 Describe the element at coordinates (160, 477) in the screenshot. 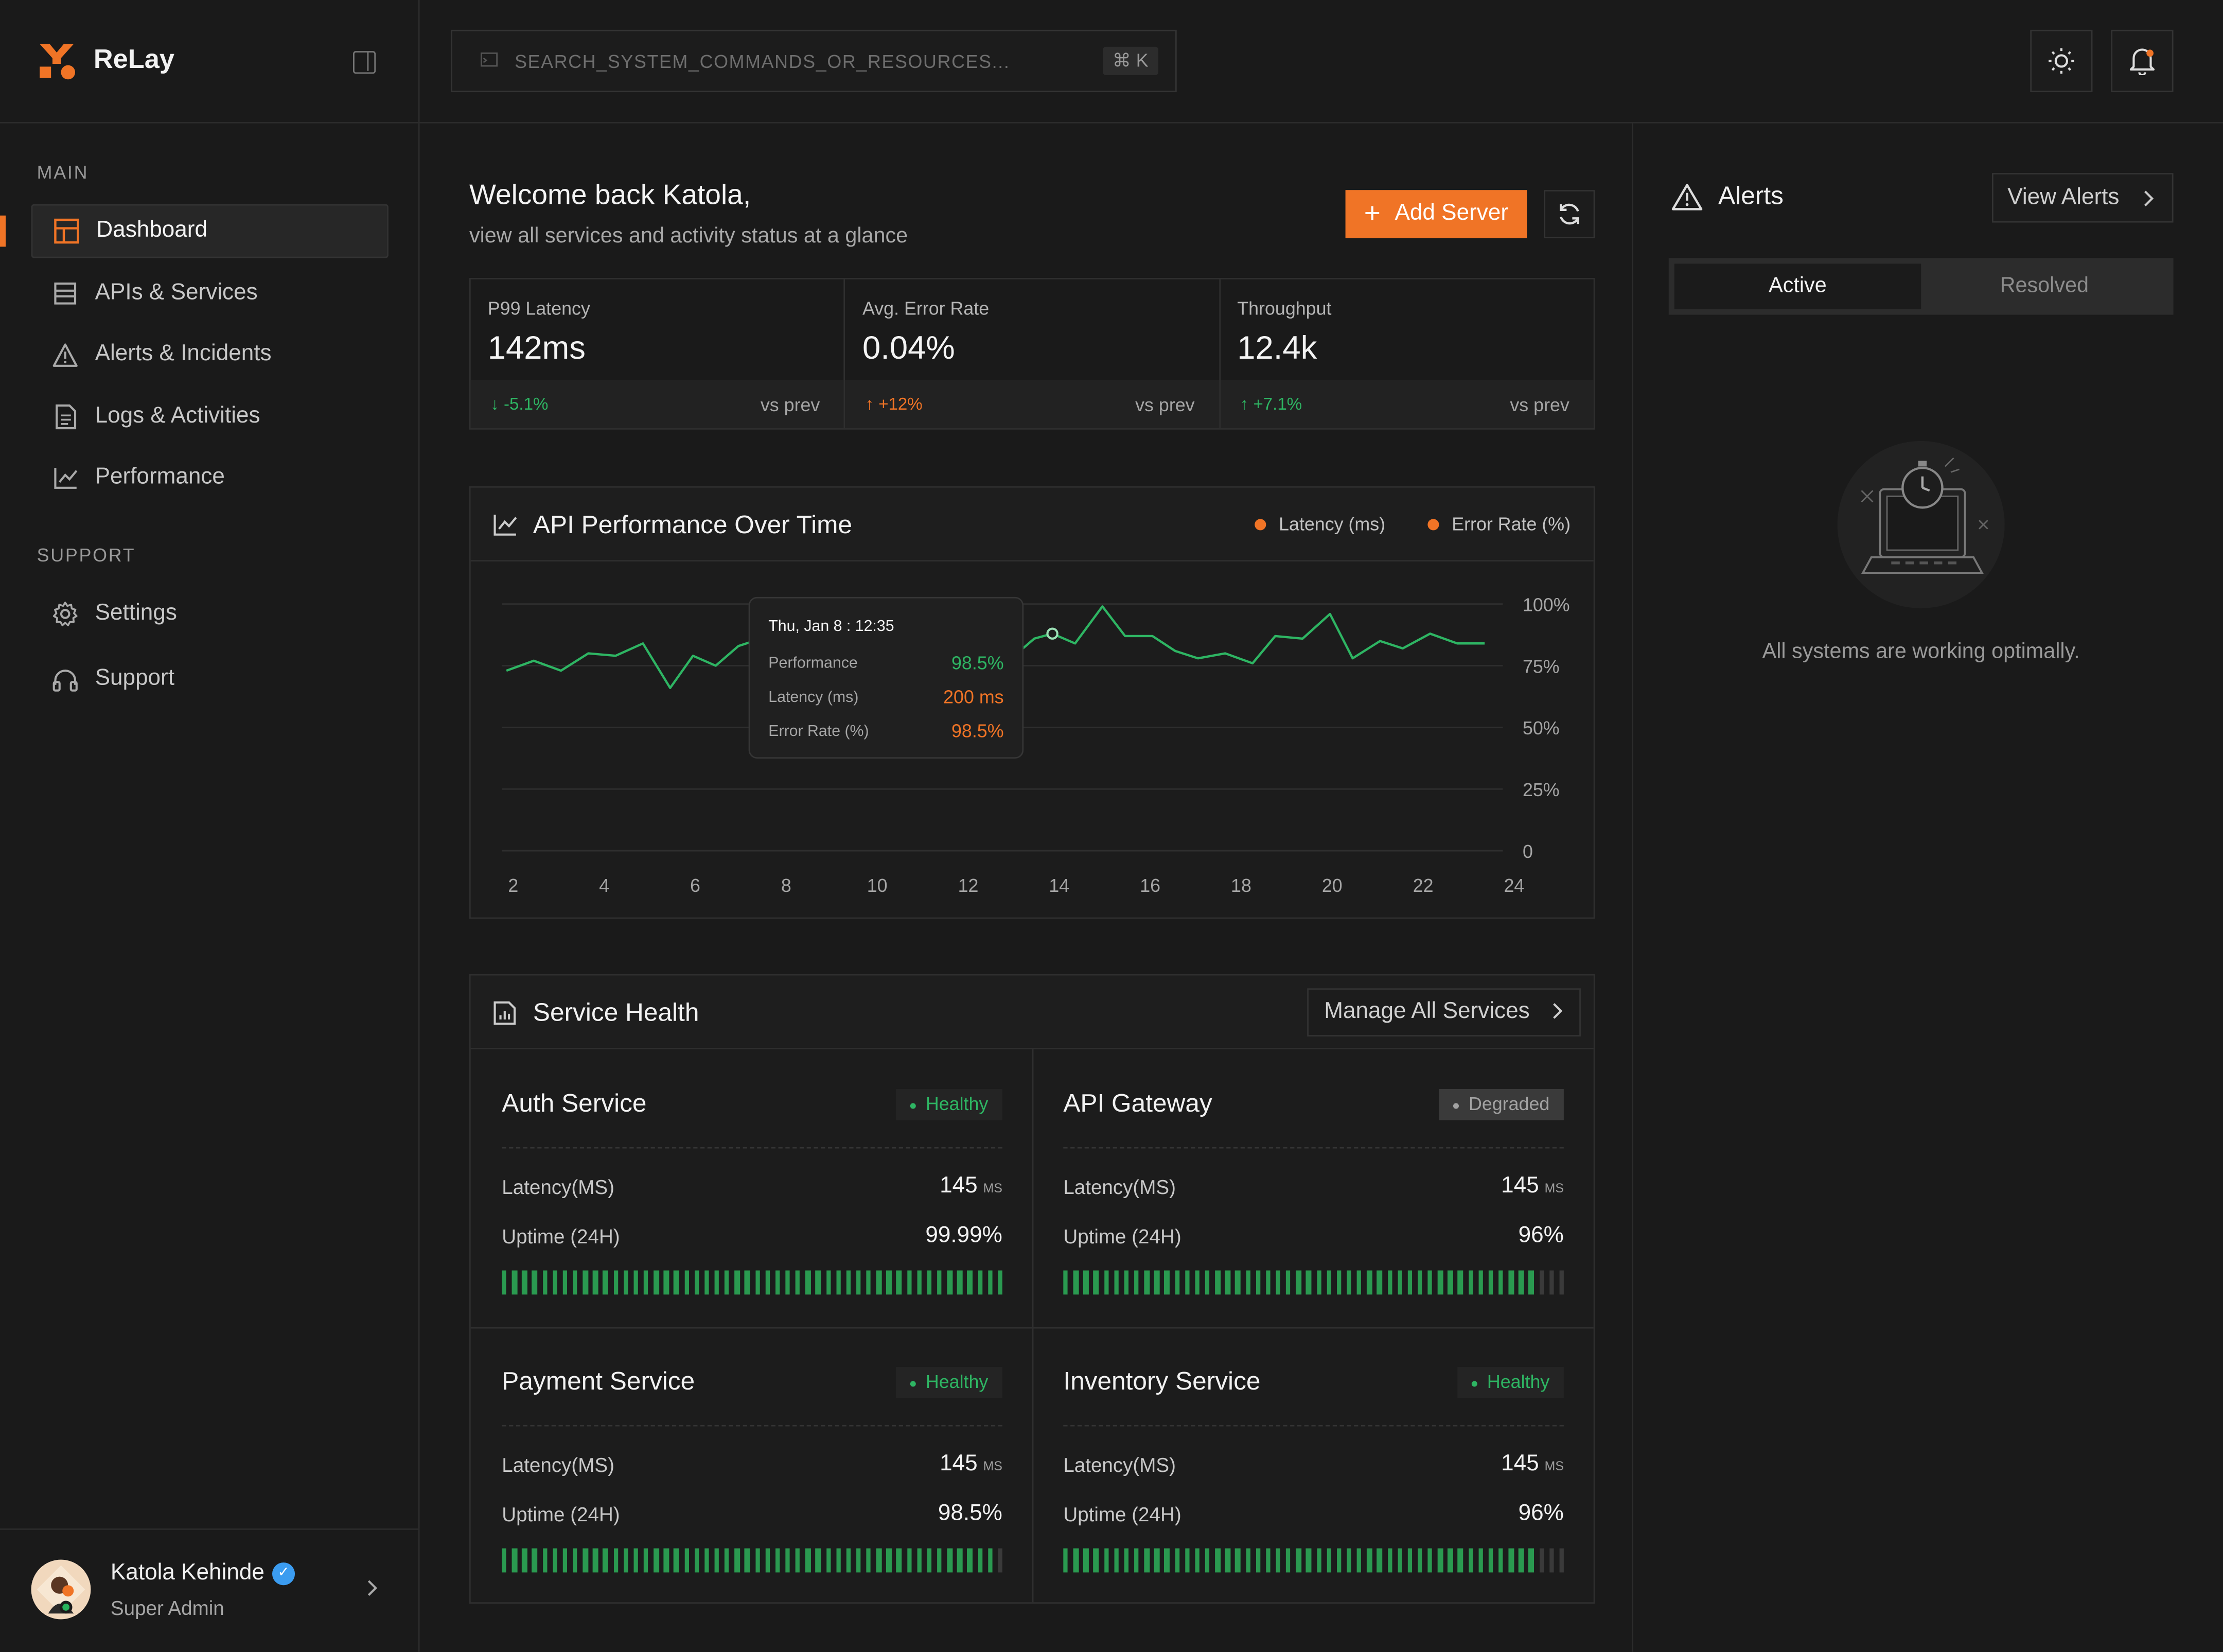

I see `sidebar-item-label: Performance` at that location.